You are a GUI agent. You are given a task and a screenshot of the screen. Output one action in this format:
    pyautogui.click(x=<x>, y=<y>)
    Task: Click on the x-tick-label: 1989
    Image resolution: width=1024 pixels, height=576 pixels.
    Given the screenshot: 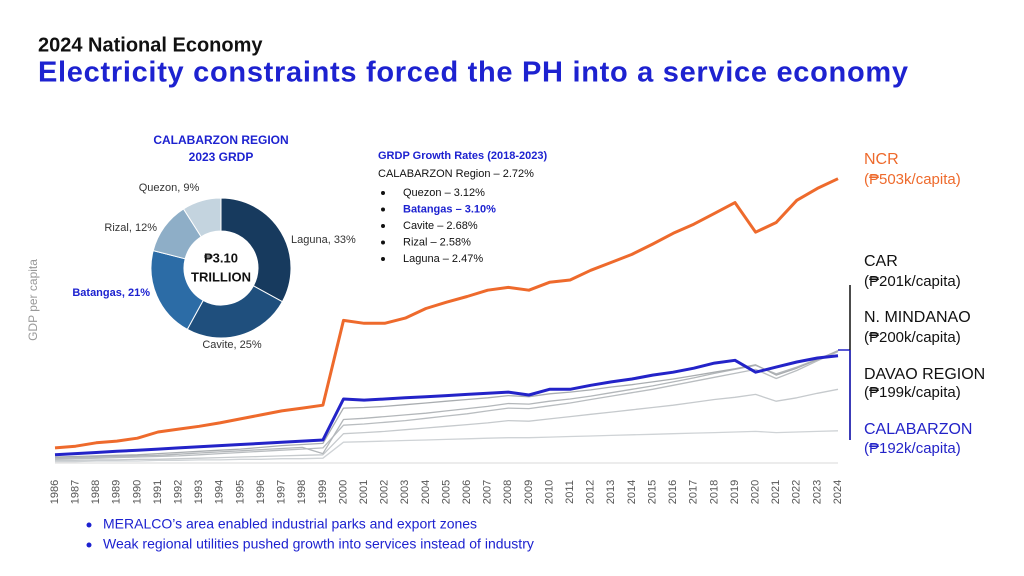 What is the action you would take?
    pyautogui.click(x=117, y=492)
    